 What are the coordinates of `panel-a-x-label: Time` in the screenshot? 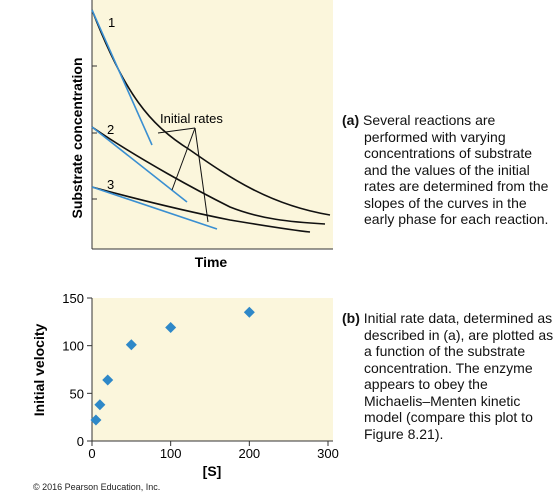 It's located at (211, 262).